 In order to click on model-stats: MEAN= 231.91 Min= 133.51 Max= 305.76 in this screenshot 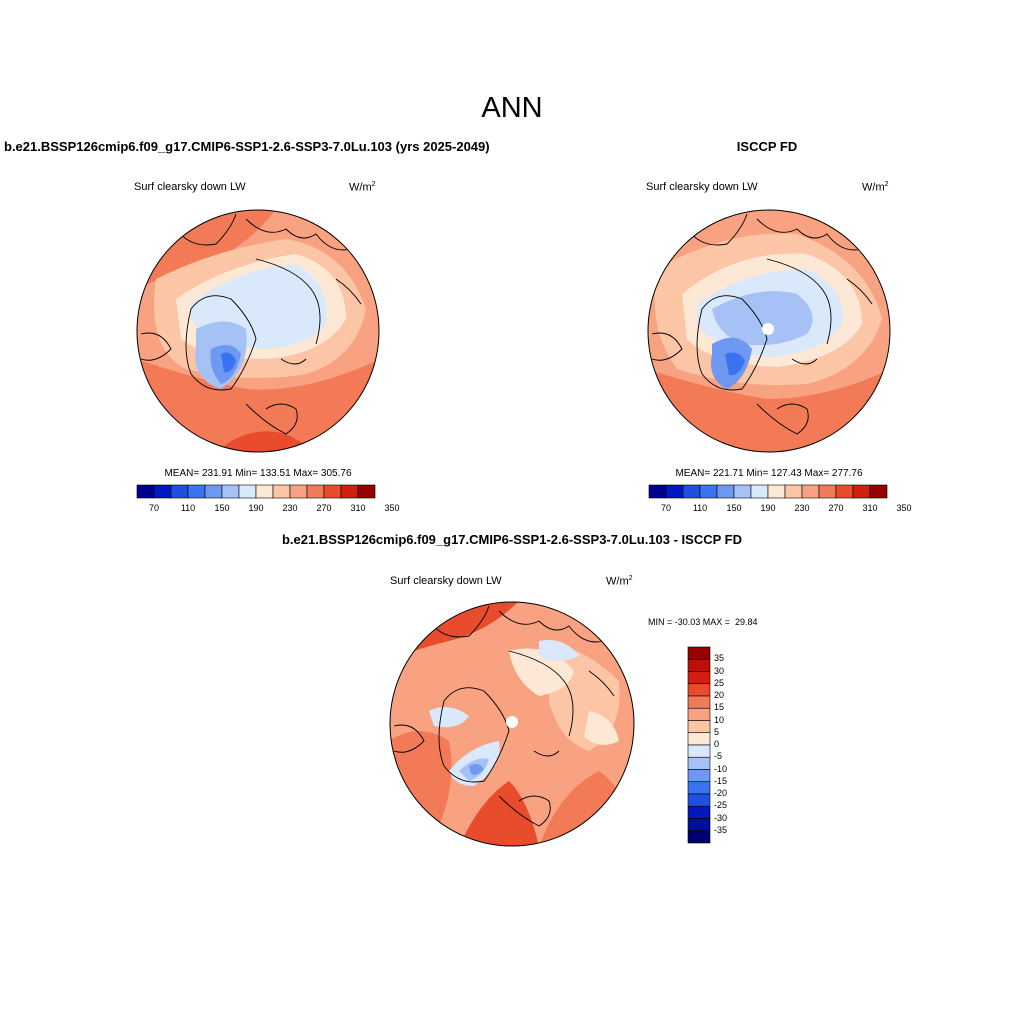, I will do `click(258, 473)`.